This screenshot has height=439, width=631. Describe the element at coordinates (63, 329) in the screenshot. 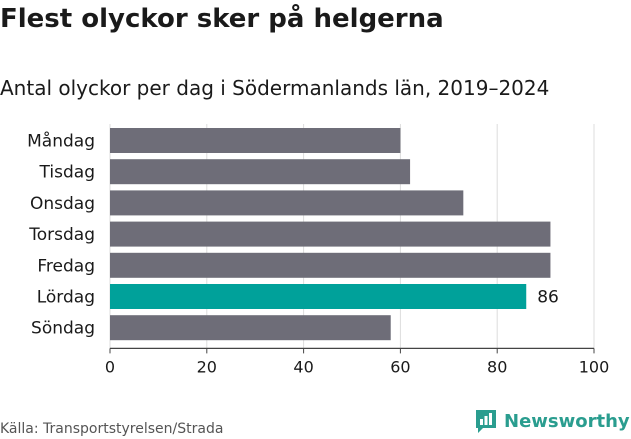

I see `category-label: Söndag` at that location.